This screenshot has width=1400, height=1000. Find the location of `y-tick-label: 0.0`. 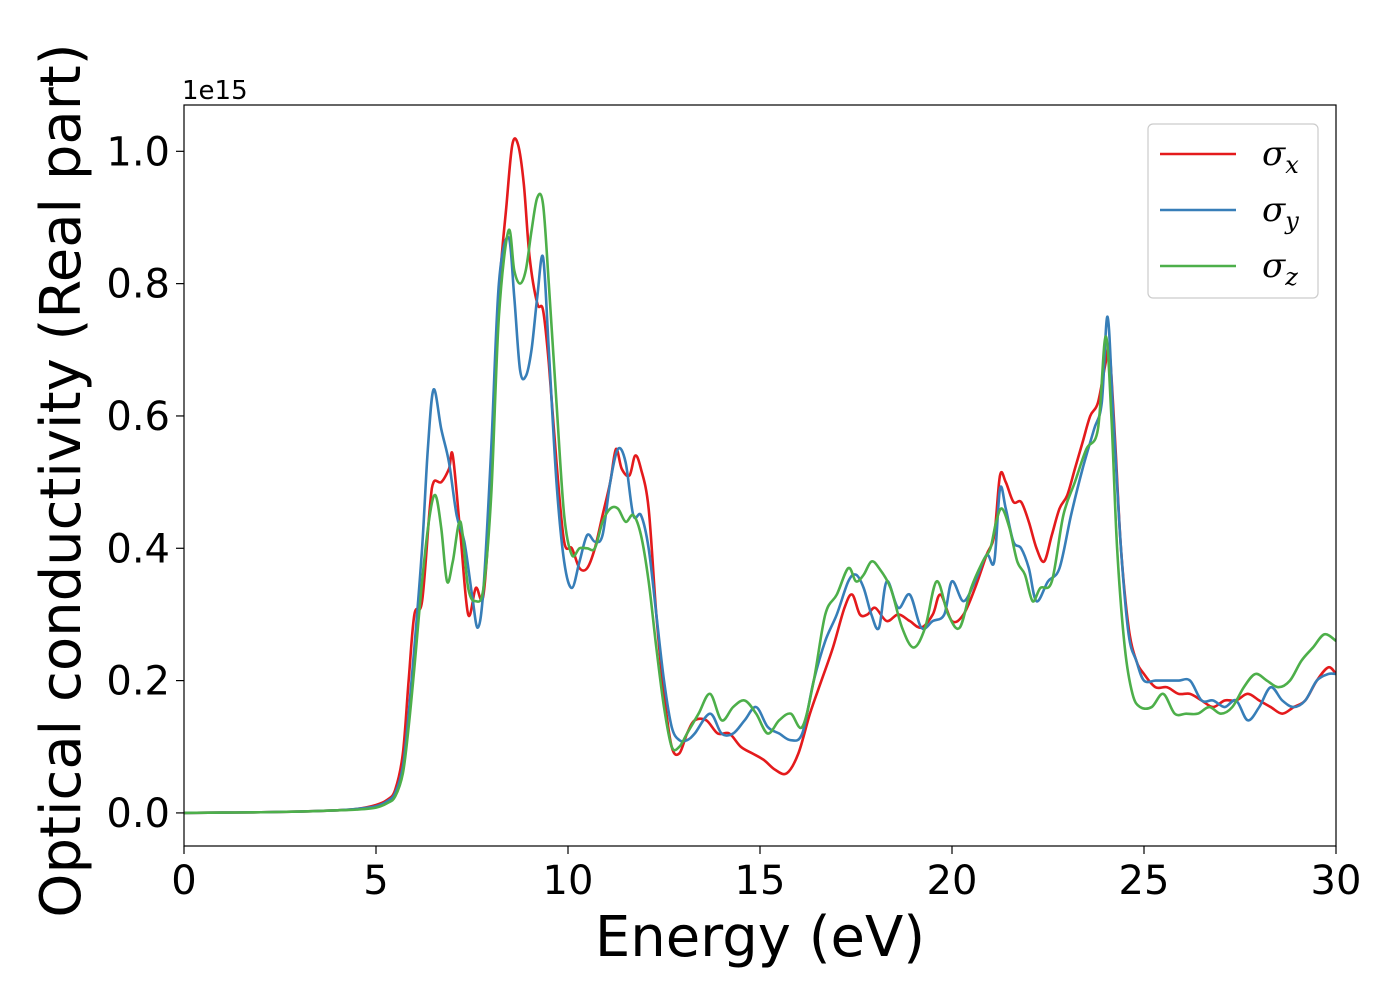

y-tick-label: 0.0 is located at coordinates (138, 814).